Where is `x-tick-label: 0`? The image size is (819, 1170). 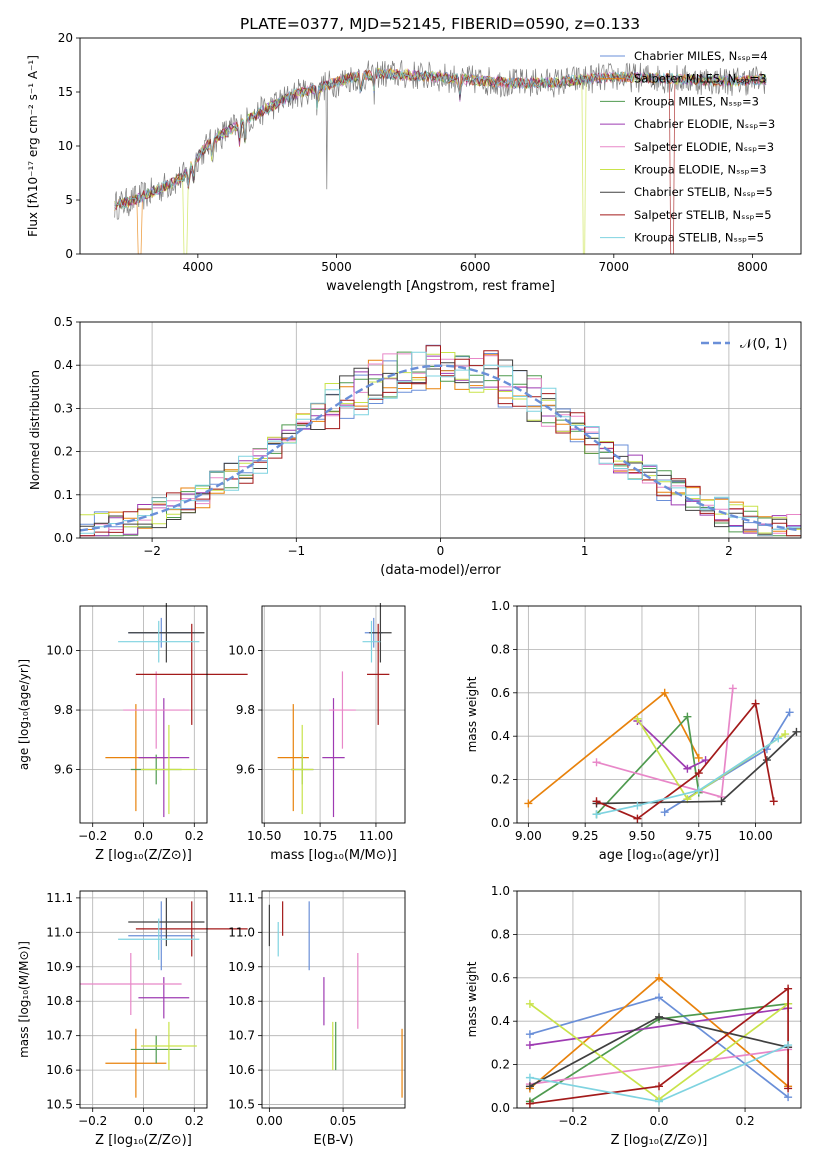
x-tick-label: 0 is located at coordinates (441, 551).